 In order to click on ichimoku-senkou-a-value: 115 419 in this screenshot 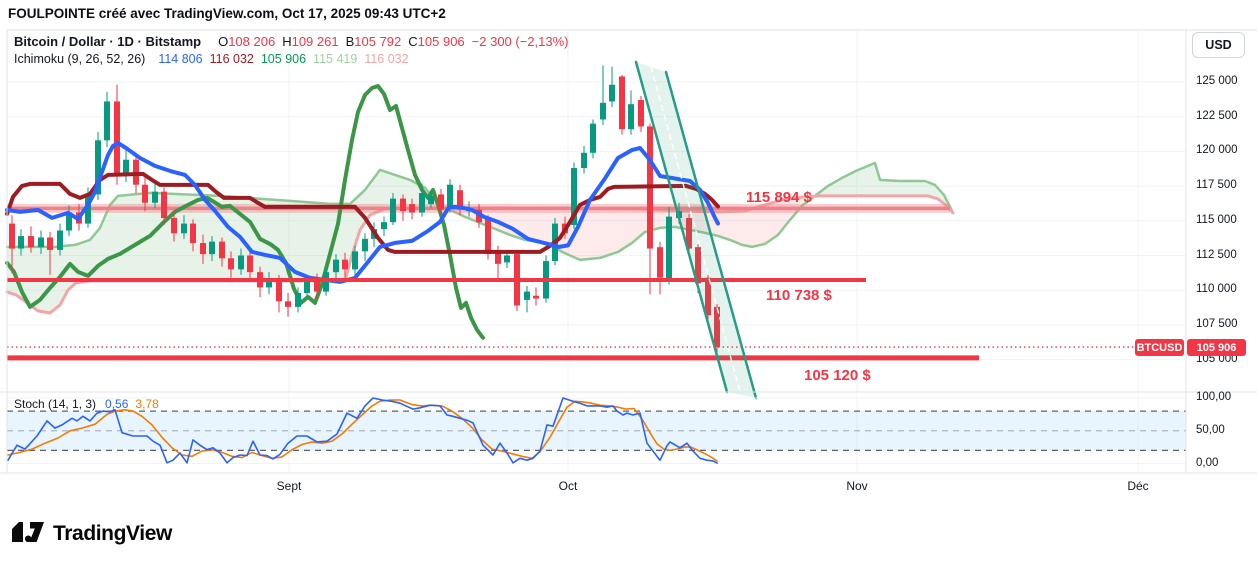, I will do `click(335, 59)`.